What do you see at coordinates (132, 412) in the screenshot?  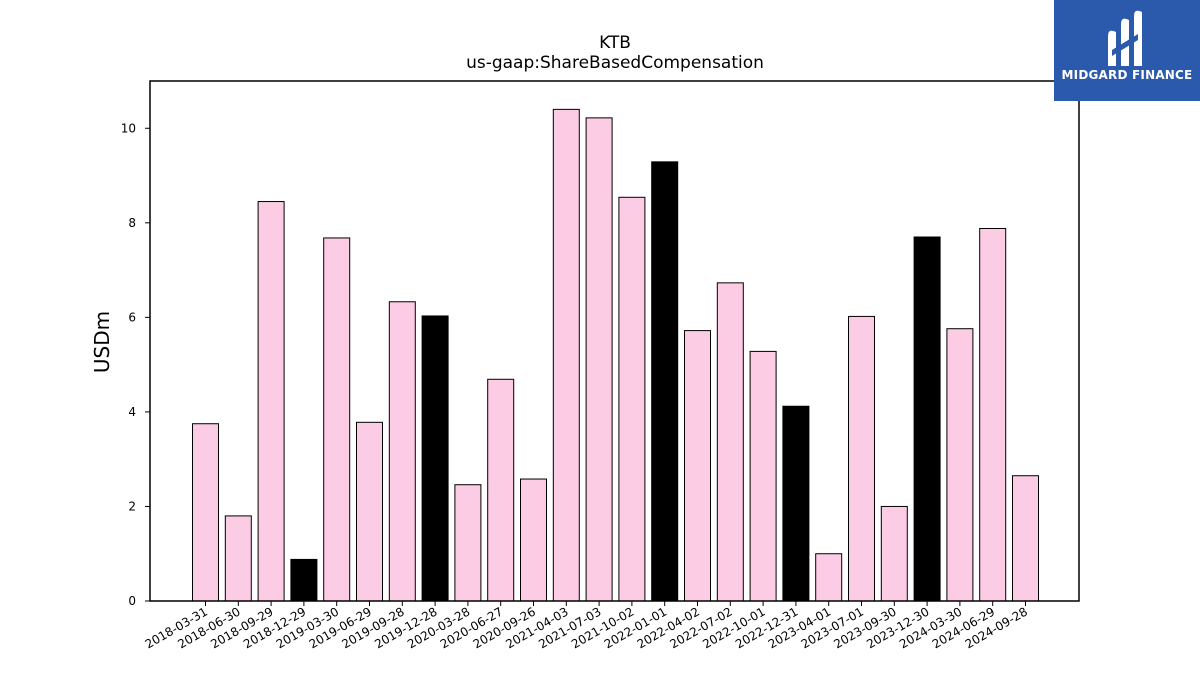 I see `y-tick-label: 4` at bounding box center [132, 412].